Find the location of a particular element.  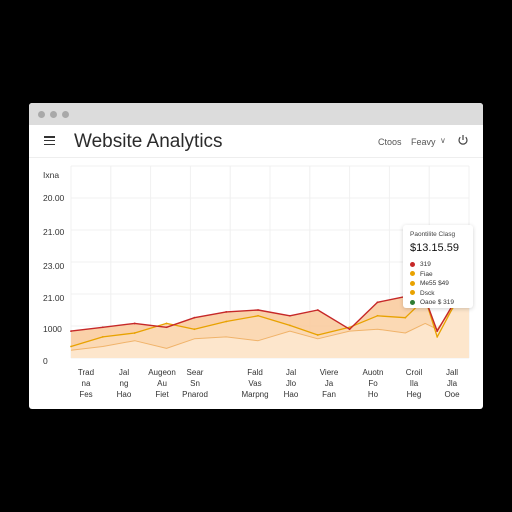

tooltip-row-label: Dsck is located at coordinates (427, 293).